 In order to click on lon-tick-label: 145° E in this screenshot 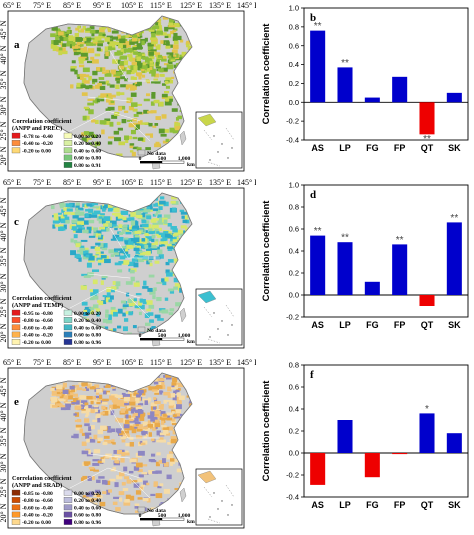, I will do `click(246, 182)`.